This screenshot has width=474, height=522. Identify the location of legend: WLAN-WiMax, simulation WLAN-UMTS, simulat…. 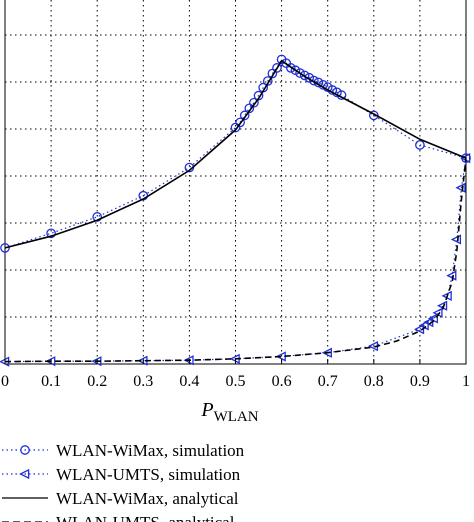
(123, 481).